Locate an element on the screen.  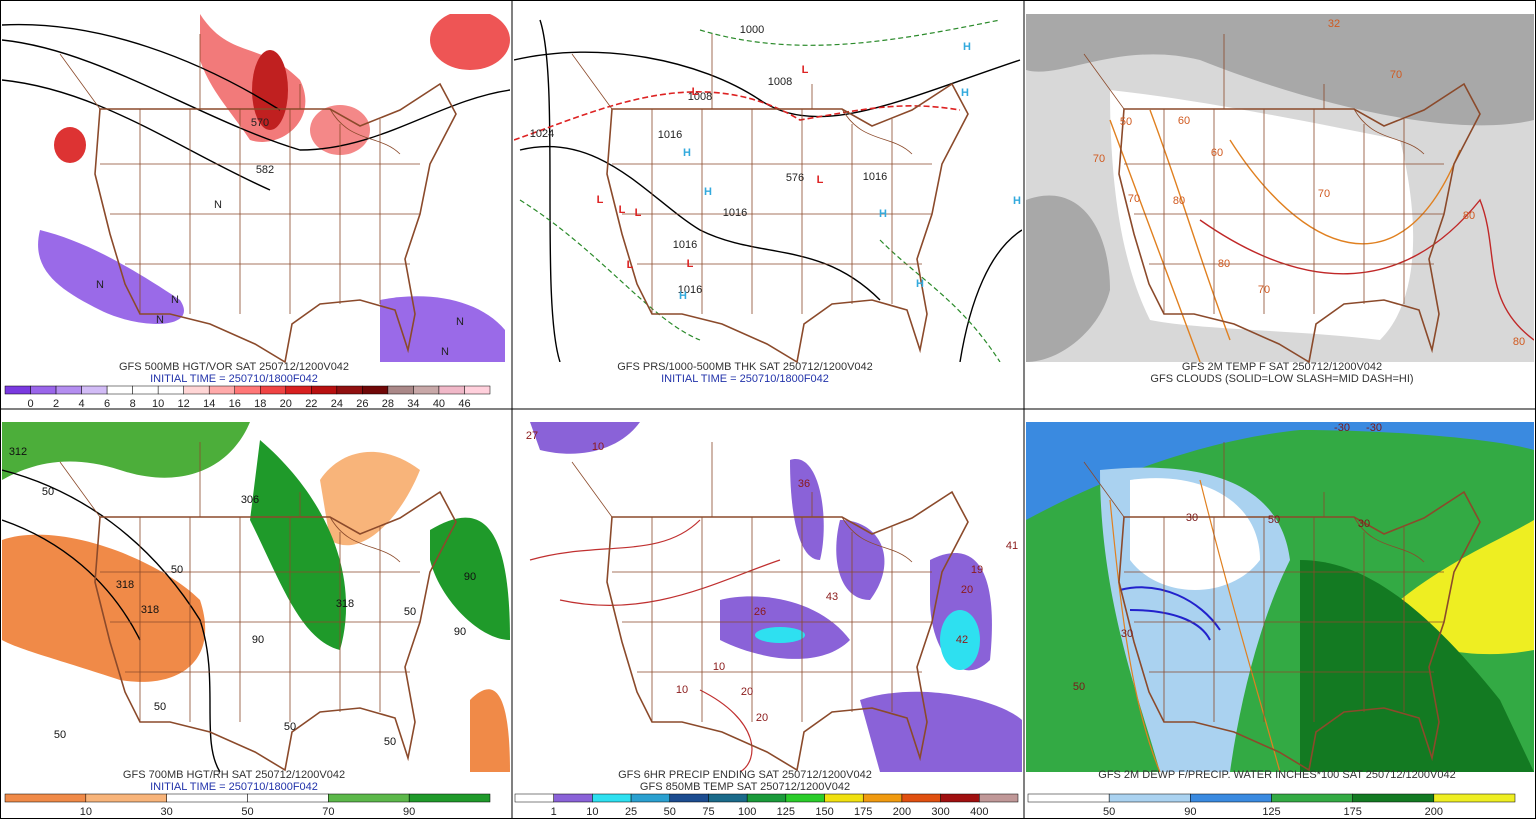
map-humidity is located at coordinates (256, 597).